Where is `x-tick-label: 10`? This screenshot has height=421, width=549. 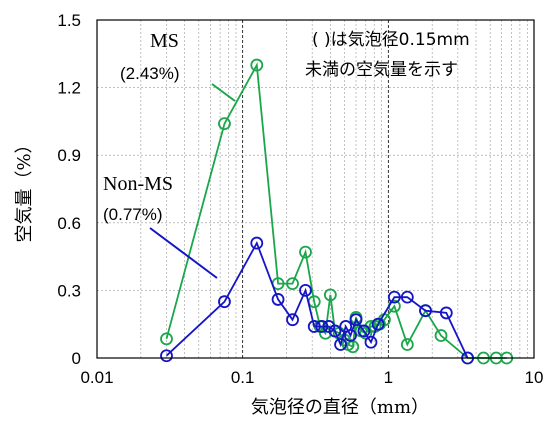
x-tick-label: 10 is located at coordinates (534, 377).